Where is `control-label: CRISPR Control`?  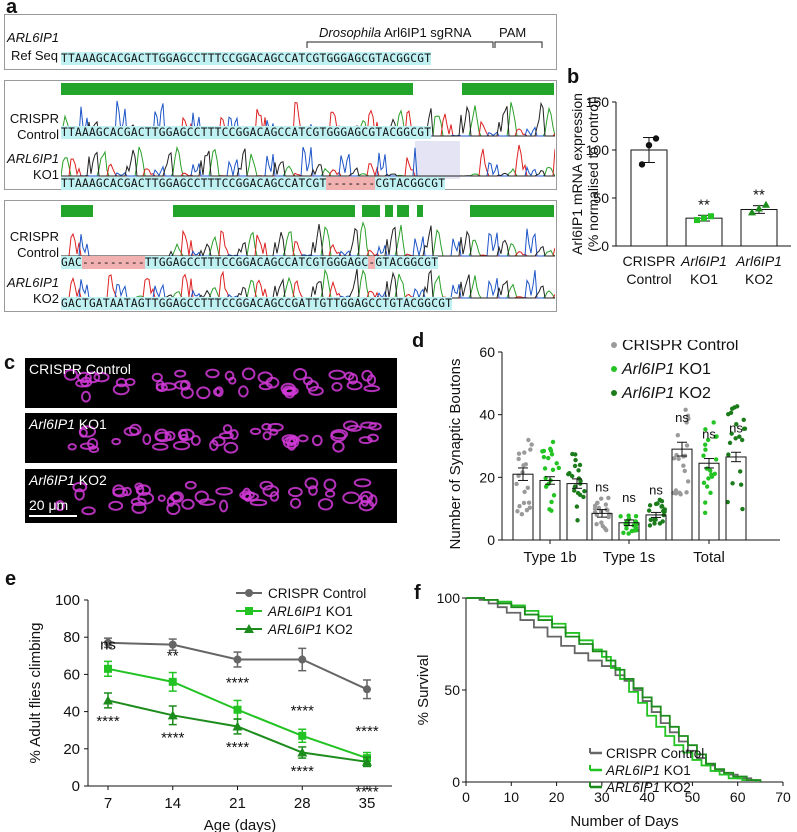 control-label: CRISPR Control is located at coordinates (34, 126).